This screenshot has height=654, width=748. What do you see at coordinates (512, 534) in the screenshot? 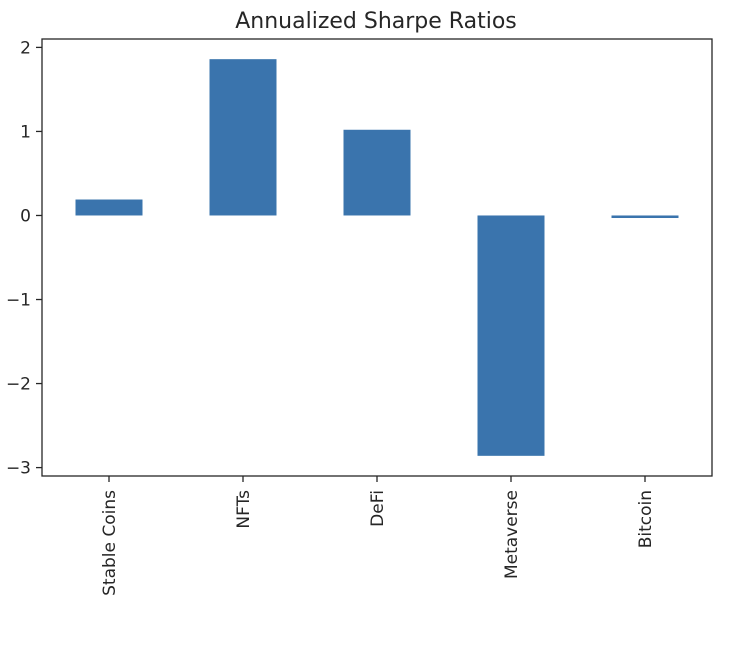
I see `x-tick-label: Metaverse` at bounding box center [512, 534].